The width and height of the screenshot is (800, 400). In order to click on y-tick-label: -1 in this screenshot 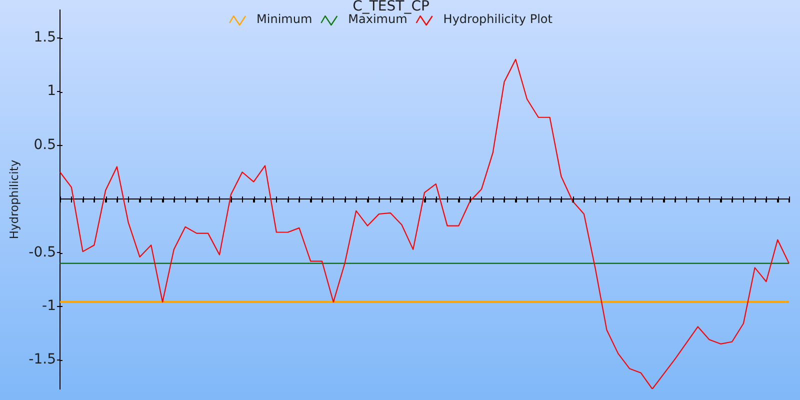, I will do `click(49, 306)`.